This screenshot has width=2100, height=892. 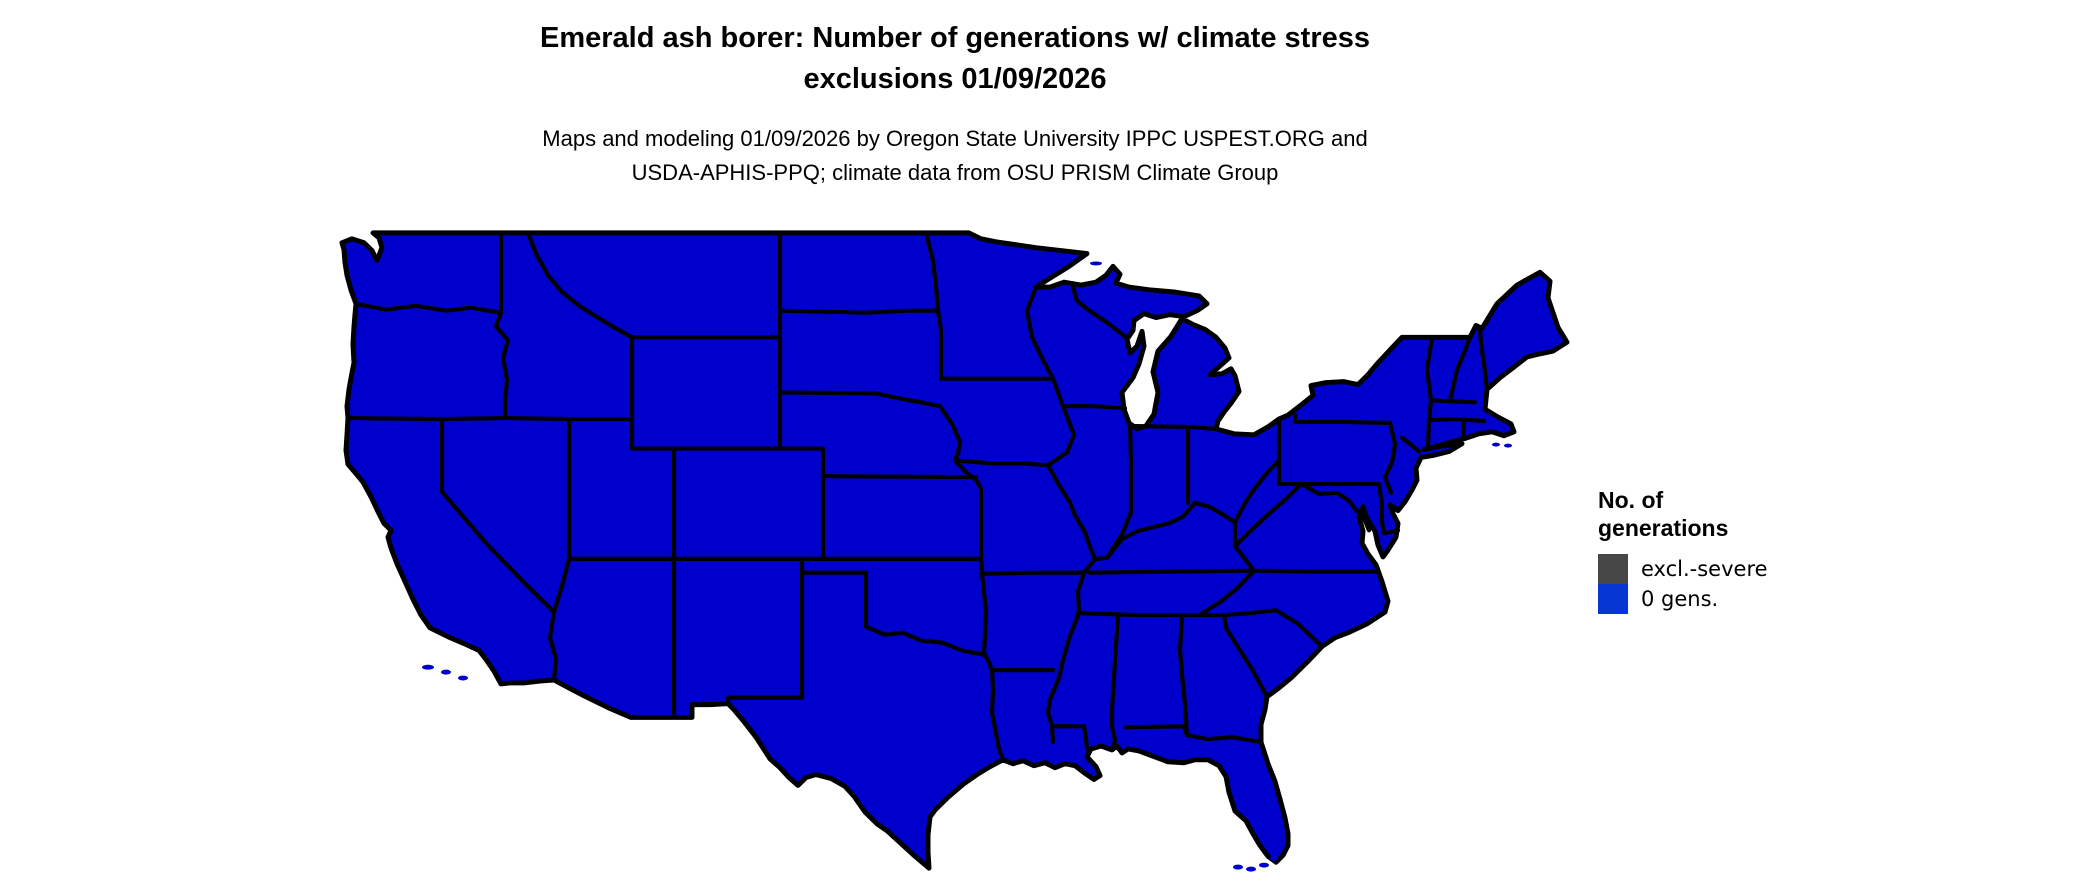 I want to click on legend-title-line-1: No. of, so click(x=1631, y=500).